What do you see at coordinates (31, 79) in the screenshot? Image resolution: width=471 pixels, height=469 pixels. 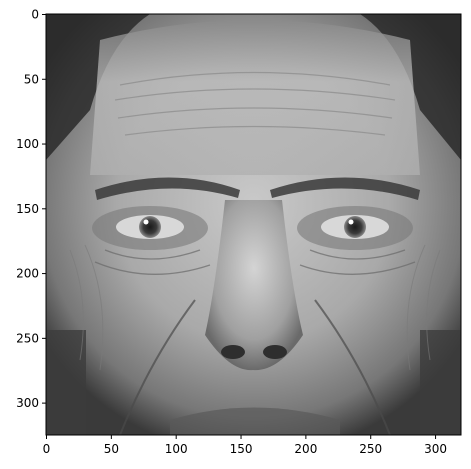 I see `y-tick-label: 50` at bounding box center [31, 79].